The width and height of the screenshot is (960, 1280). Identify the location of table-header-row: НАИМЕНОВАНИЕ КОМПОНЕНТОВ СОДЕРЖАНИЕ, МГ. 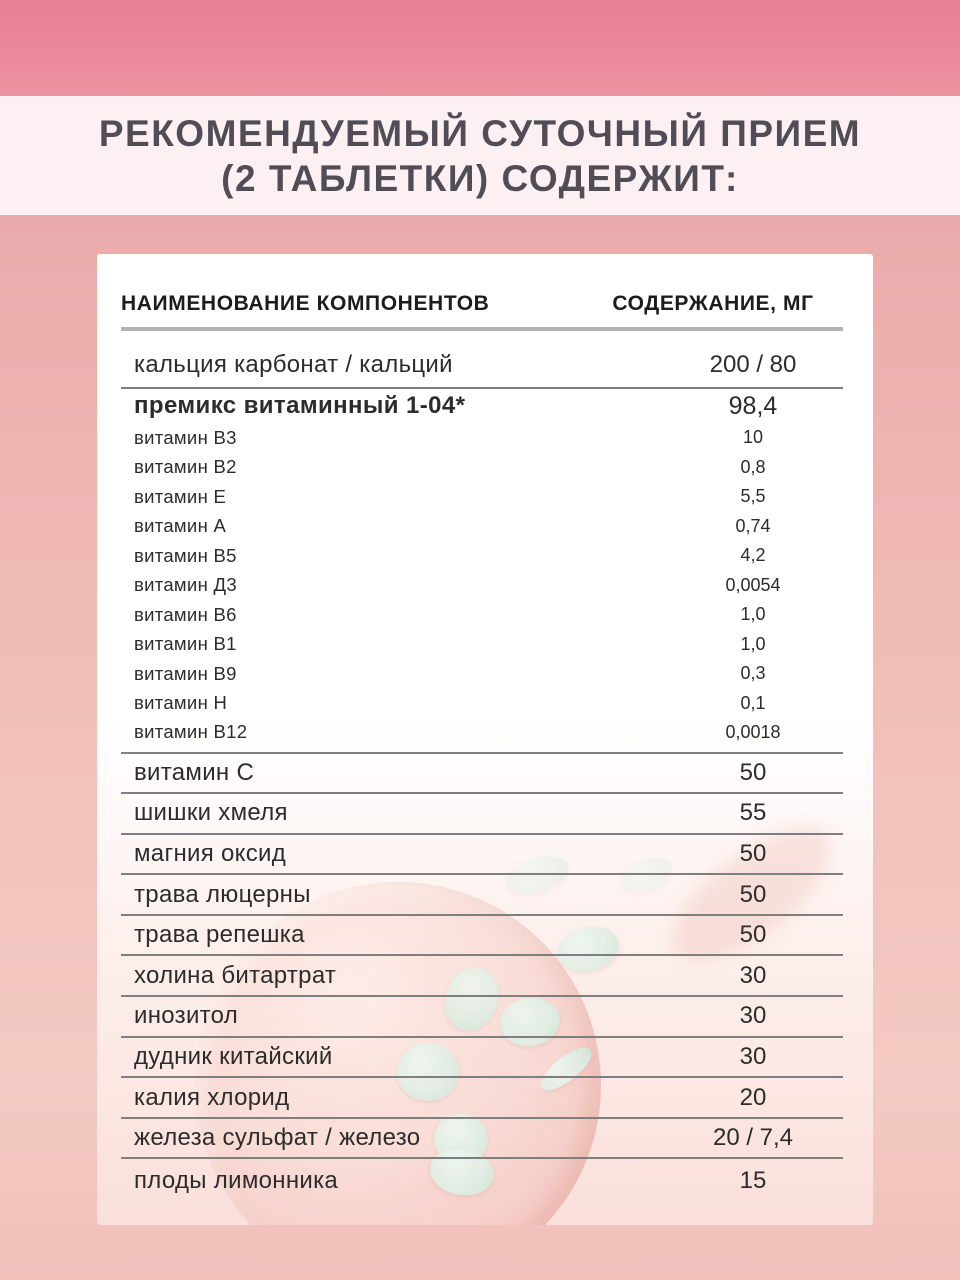
(482, 292).